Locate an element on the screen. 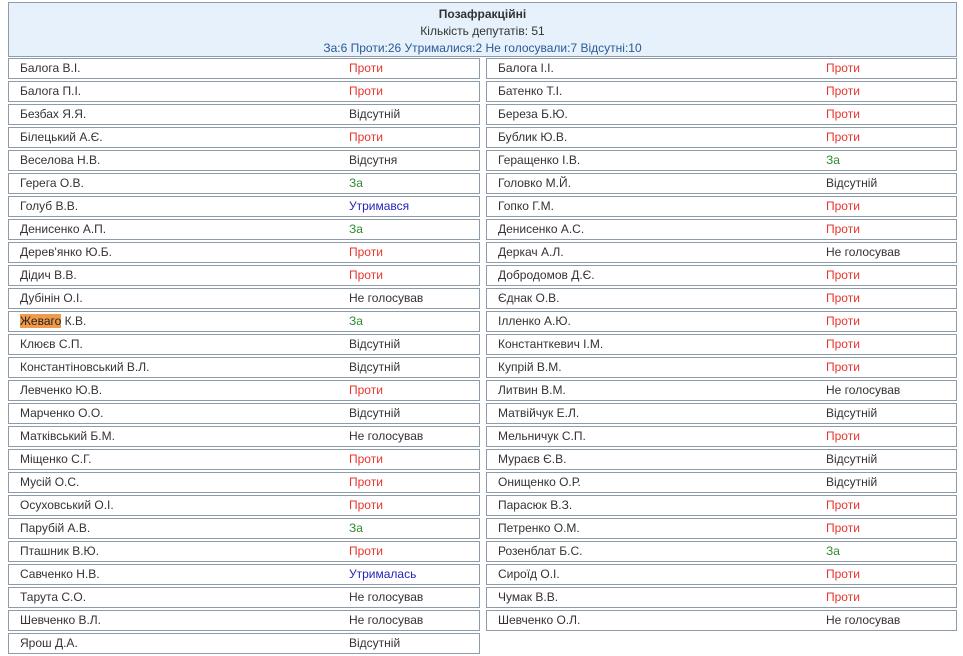  deputy-row: Герега О.В. За is located at coordinates (244, 183).